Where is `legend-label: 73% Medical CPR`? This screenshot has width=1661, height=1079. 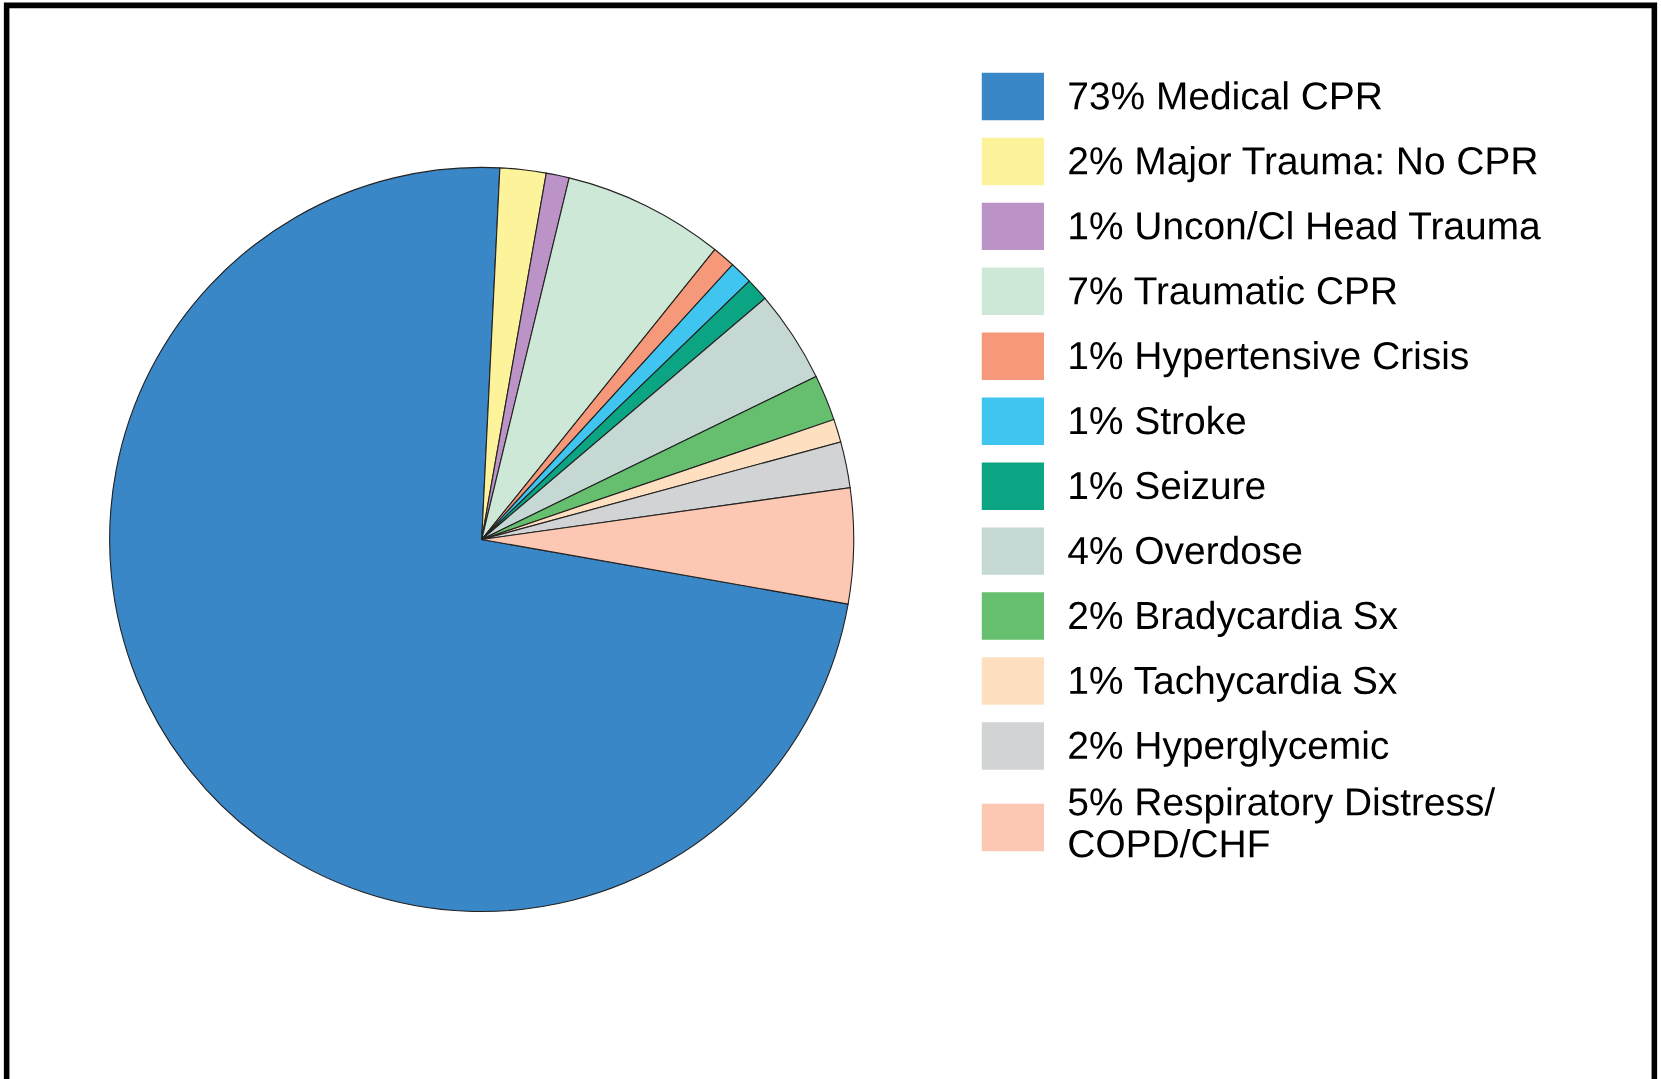 legend-label: 73% Medical CPR is located at coordinates (1225, 95).